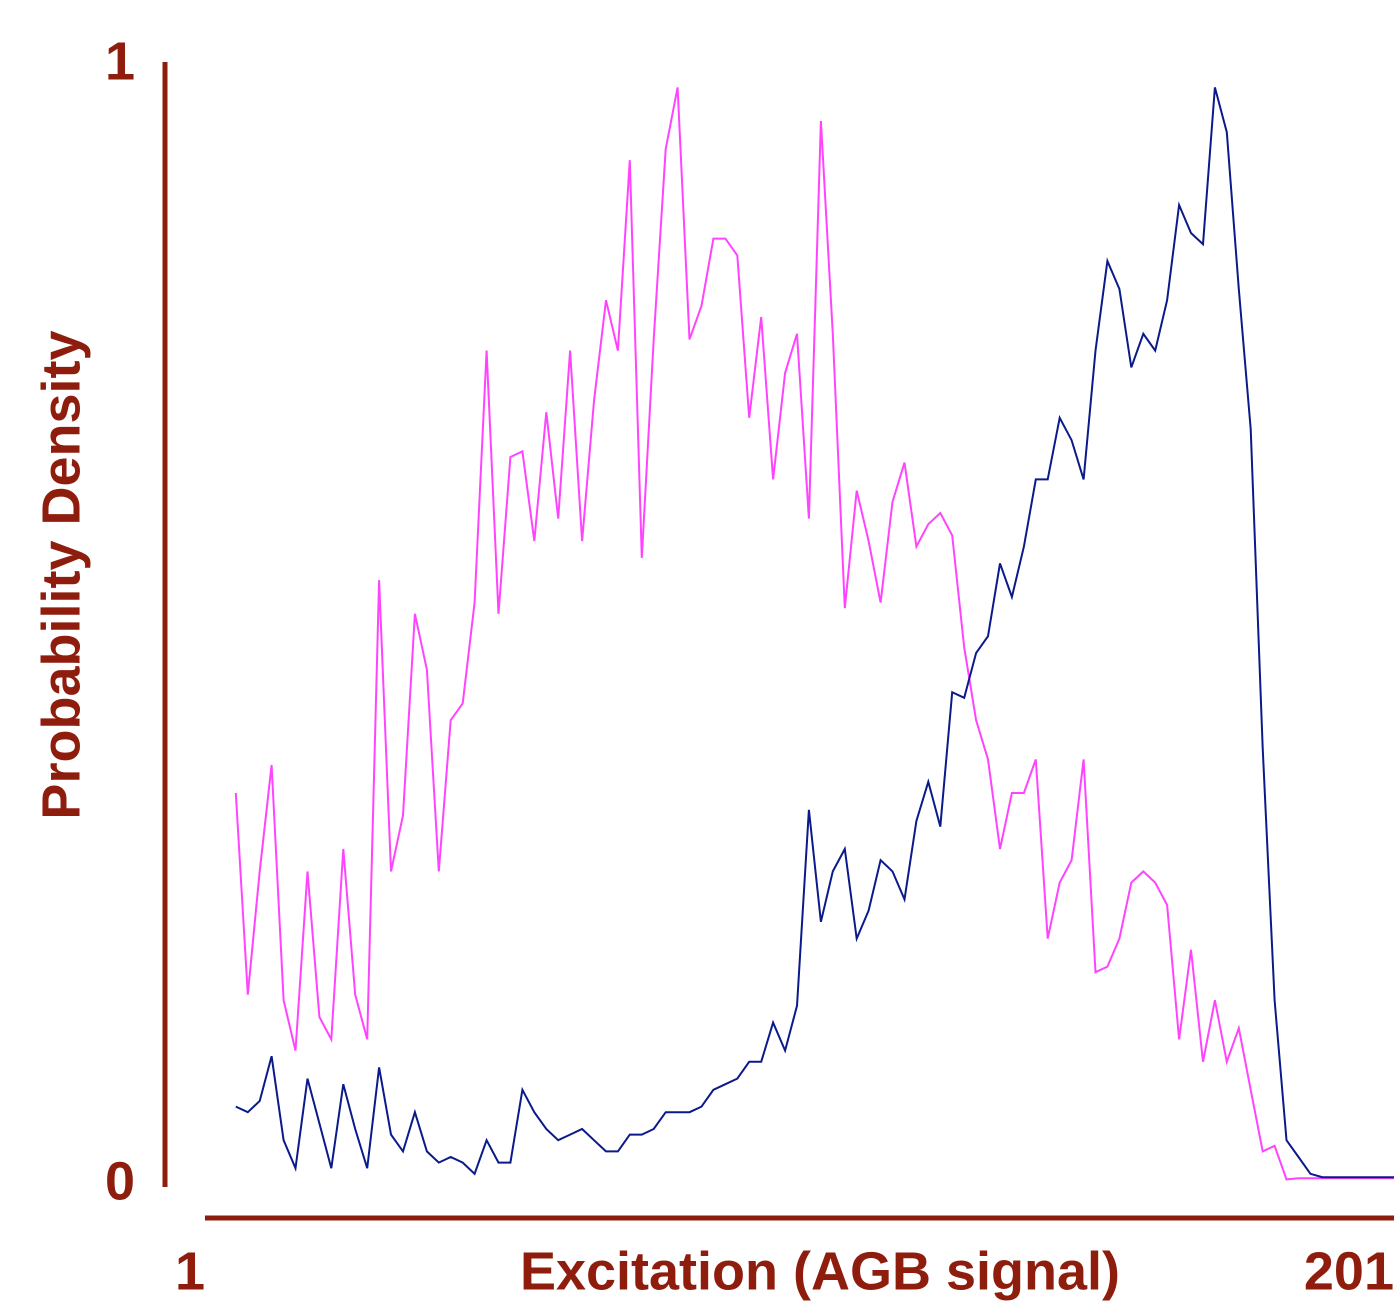 This screenshot has width=1394, height=1307. Describe the element at coordinates (61, 574) in the screenshot. I see `y-axis-label: Probability Density` at that location.